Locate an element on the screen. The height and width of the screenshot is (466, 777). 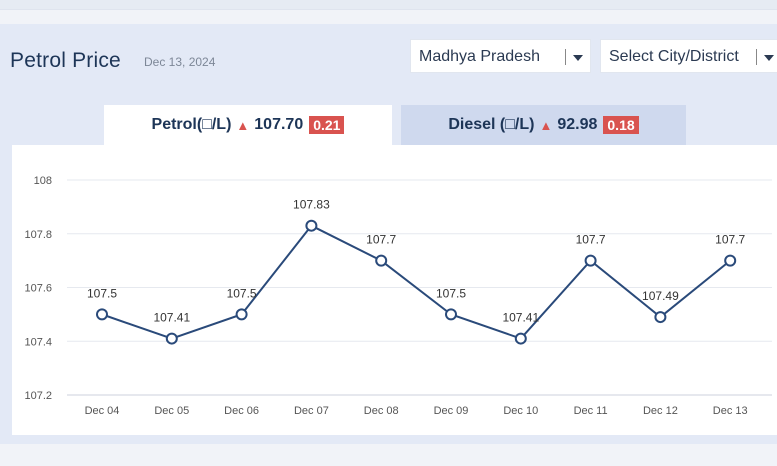
tab-diesel-price: 92.98 is located at coordinates (577, 124).